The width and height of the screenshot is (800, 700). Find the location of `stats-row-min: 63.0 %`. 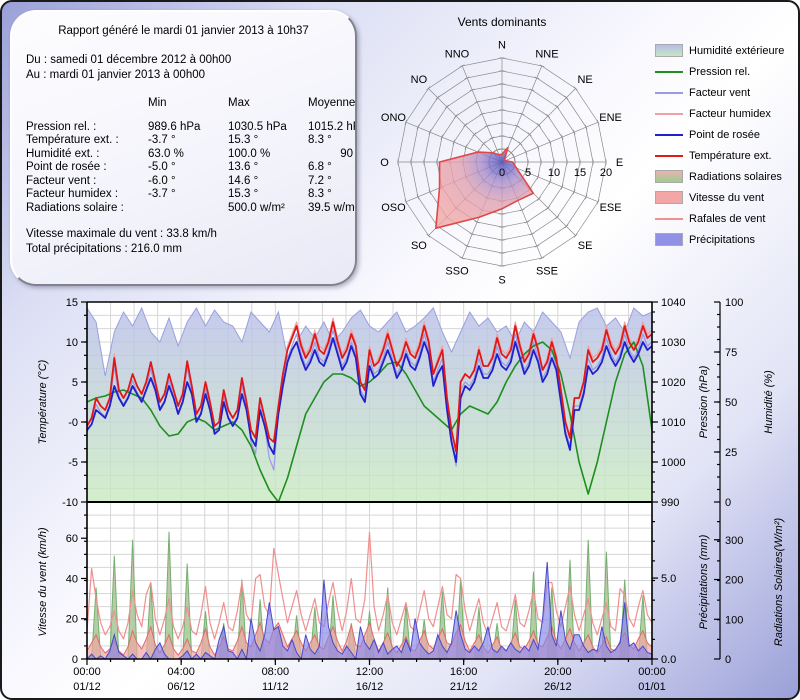

stats-row-min: 63.0 % is located at coordinates (166, 153).